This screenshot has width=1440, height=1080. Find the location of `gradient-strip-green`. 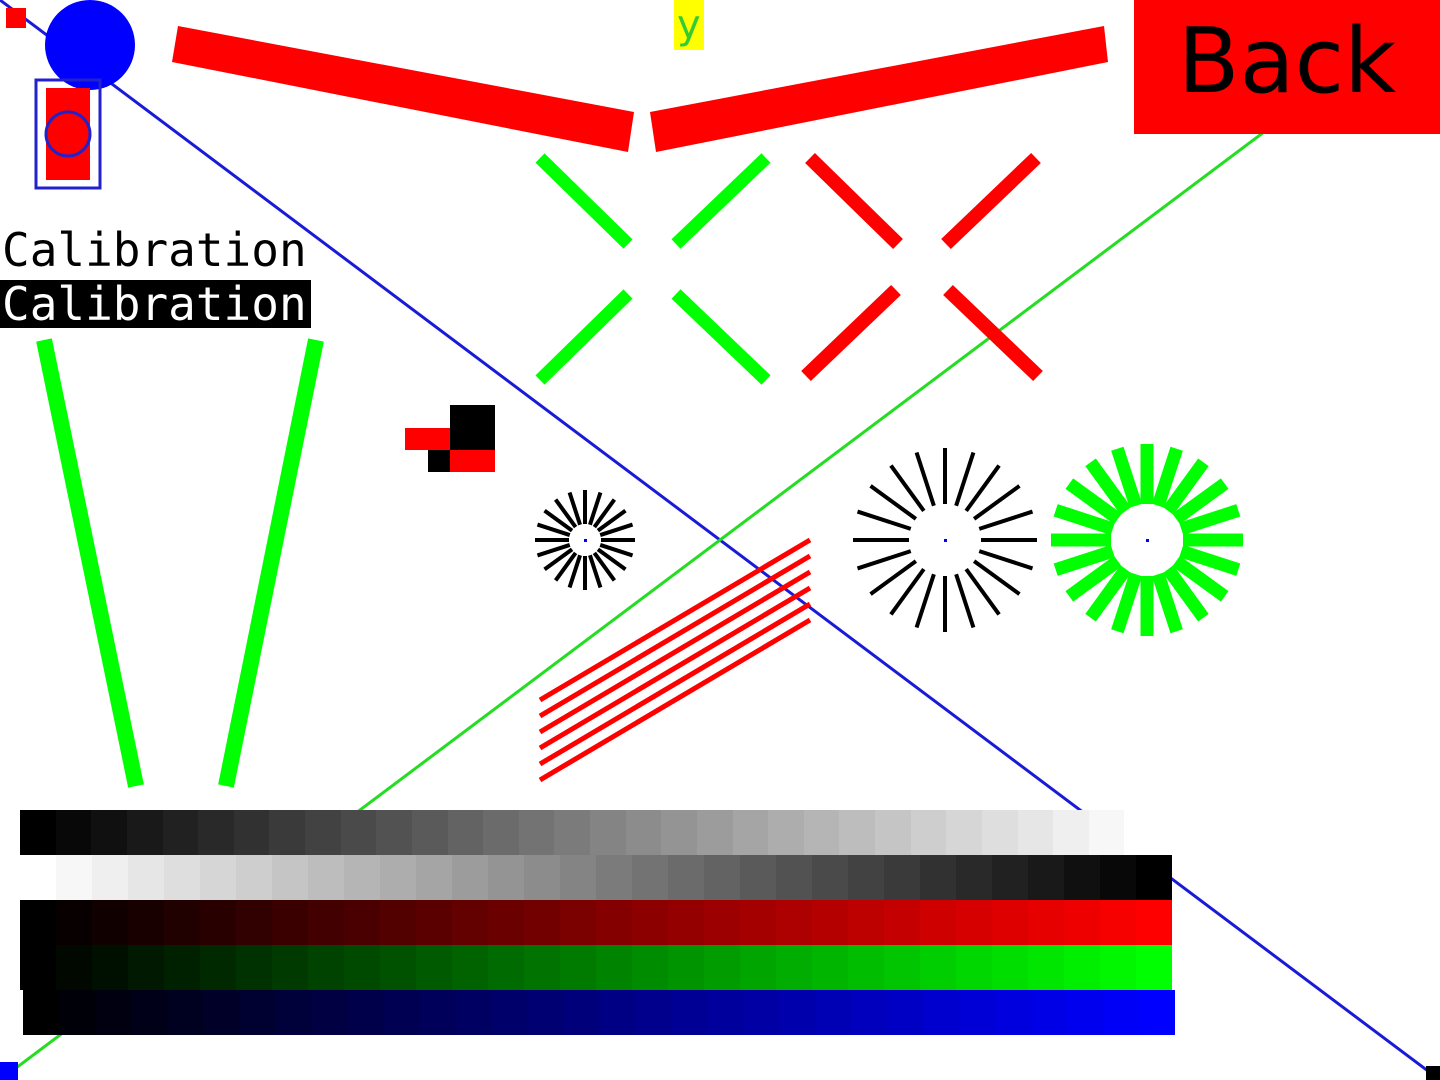

gradient-strip-green is located at coordinates (596, 967).